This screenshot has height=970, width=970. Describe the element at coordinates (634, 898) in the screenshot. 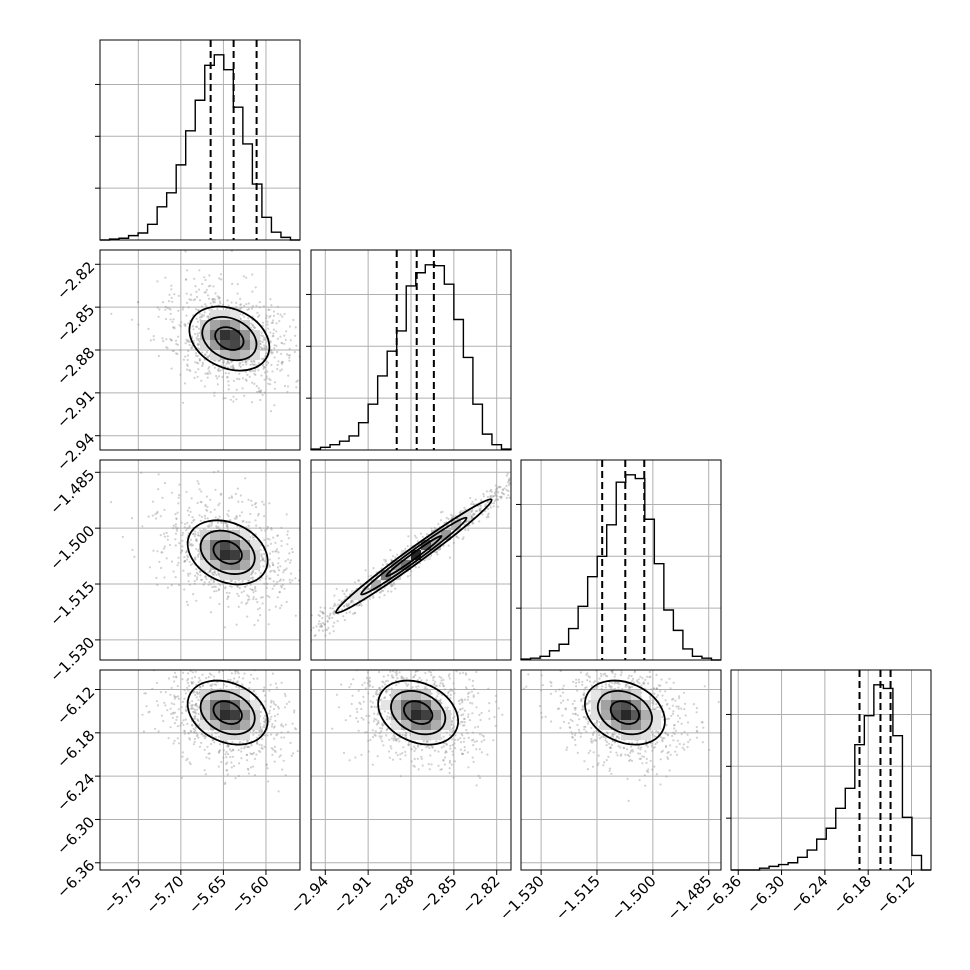

I see `x-tick-label: −1.500` at that location.